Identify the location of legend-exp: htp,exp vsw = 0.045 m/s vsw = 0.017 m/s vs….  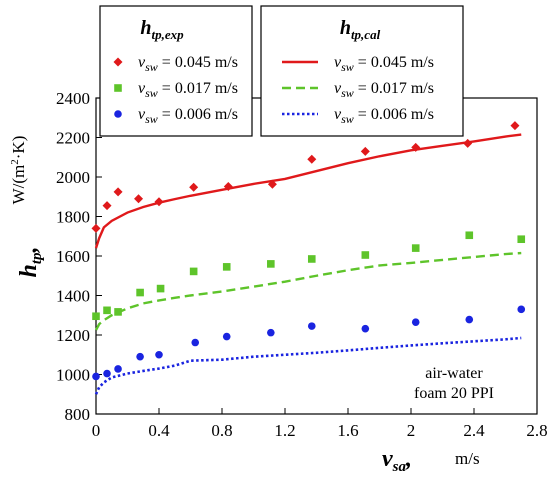
(176, 71).